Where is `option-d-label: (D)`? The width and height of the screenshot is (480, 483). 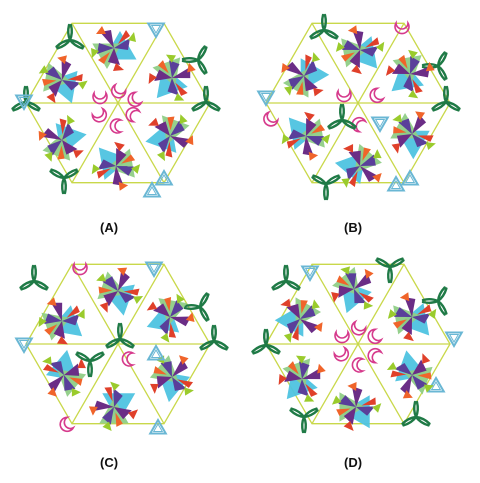 option-d-label: (D) is located at coordinates (353, 462).